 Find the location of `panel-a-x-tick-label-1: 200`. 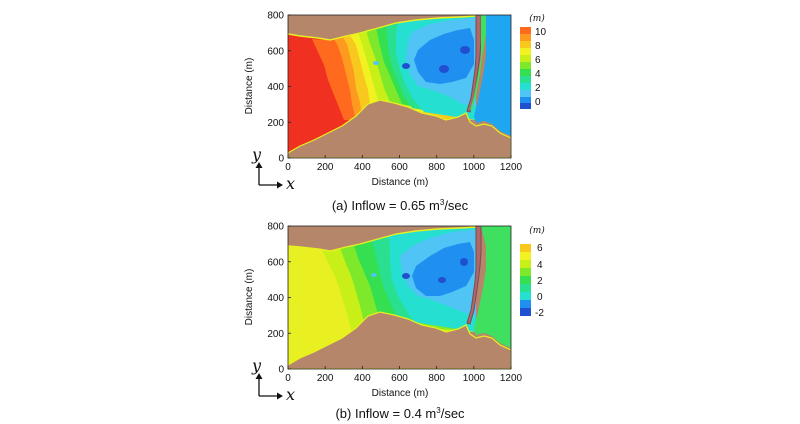

panel-a-x-tick-label-1: 200 is located at coordinates (325, 167).